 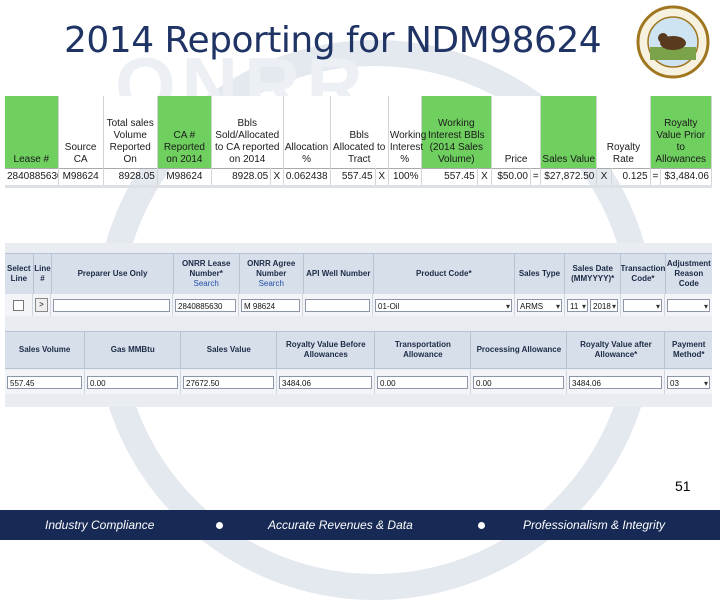 What do you see at coordinates (32, 132) in the screenshot?
I see `col-lease: Lease #` at bounding box center [32, 132].